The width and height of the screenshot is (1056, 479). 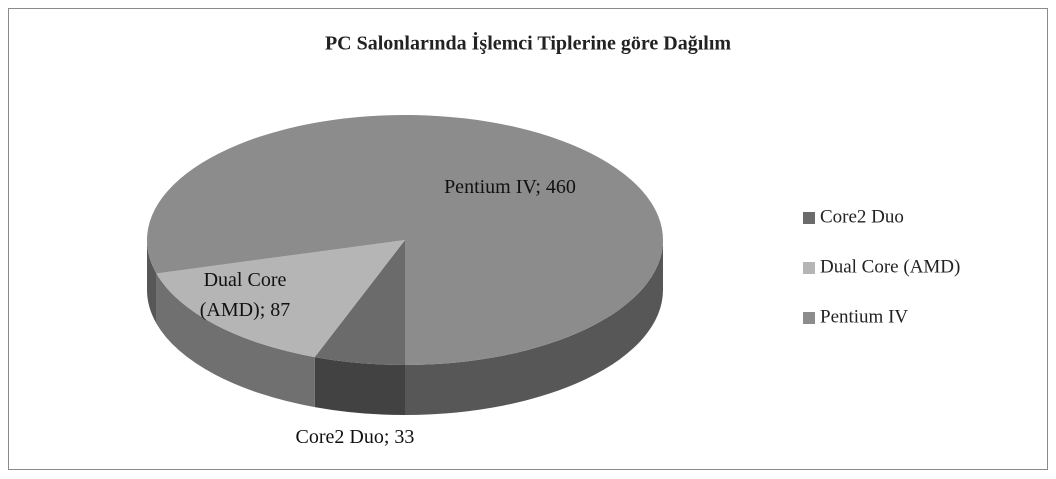 What do you see at coordinates (862, 216) in the screenshot?
I see `legend-label: Core2 Duo` at bounding box center [862, 216].